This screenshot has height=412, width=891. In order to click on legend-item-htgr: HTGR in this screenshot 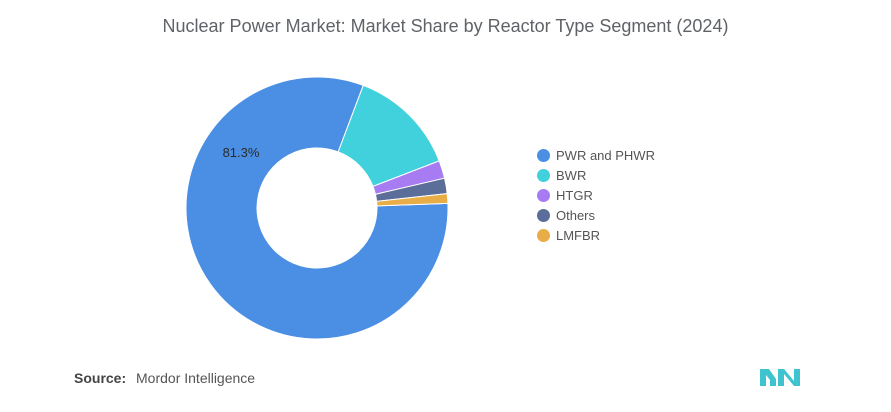, I will do `click(596, 195)`.